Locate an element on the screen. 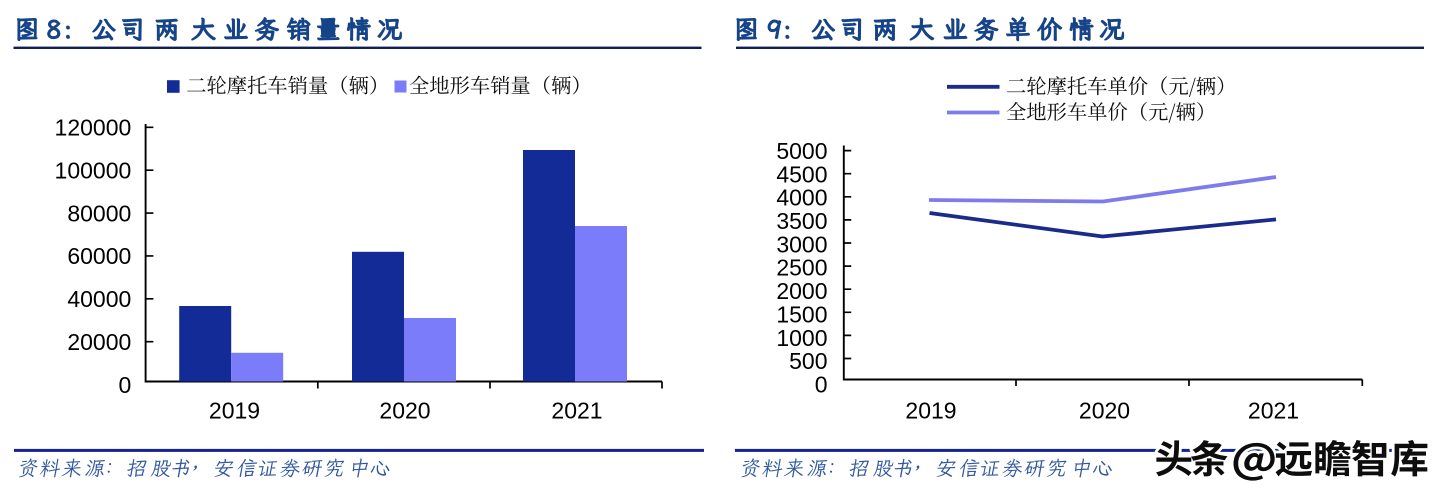 Image resolution: width=1436 pixels, height=495 pixels. svg-text: 40000 is located at coordinates (99, 299).